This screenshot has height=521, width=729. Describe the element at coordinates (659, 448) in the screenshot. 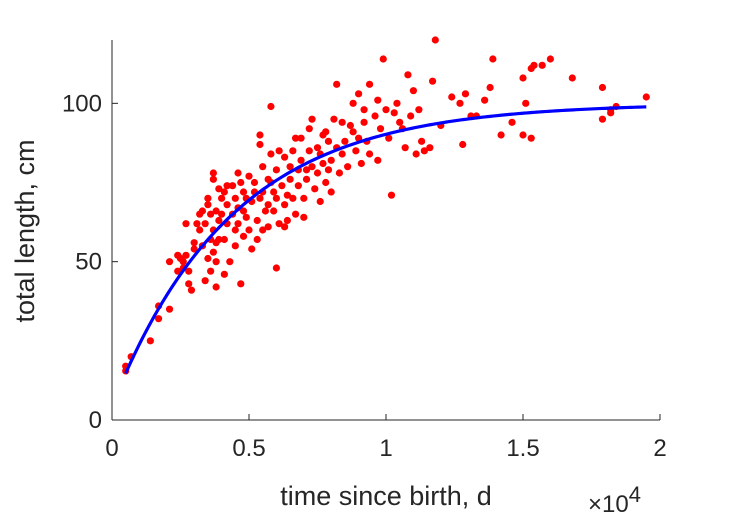

I see `x-tick-label: 2` at that location.